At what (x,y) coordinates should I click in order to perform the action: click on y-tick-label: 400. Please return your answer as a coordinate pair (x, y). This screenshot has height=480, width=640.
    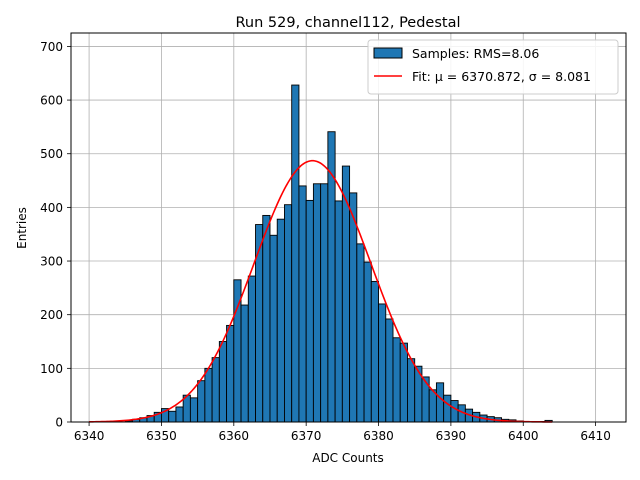
    Looking at the image, I should click on (51, 208).